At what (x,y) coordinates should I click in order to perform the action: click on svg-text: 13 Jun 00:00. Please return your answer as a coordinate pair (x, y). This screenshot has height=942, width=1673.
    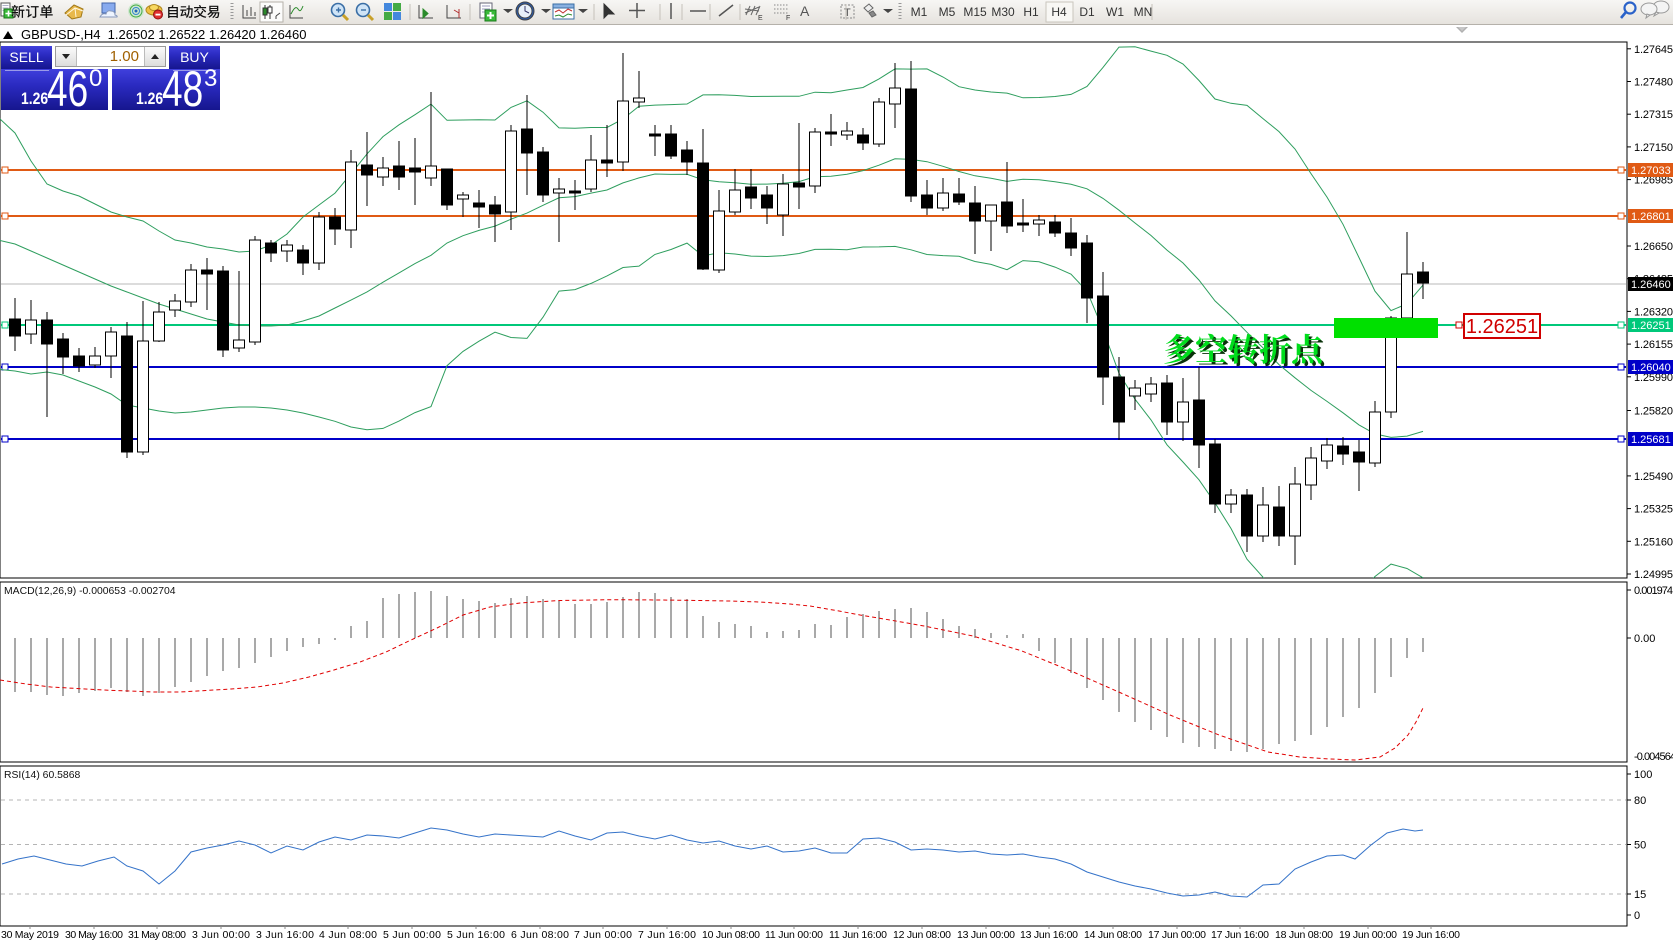
    Looking at the image, I should click on (986, 935).